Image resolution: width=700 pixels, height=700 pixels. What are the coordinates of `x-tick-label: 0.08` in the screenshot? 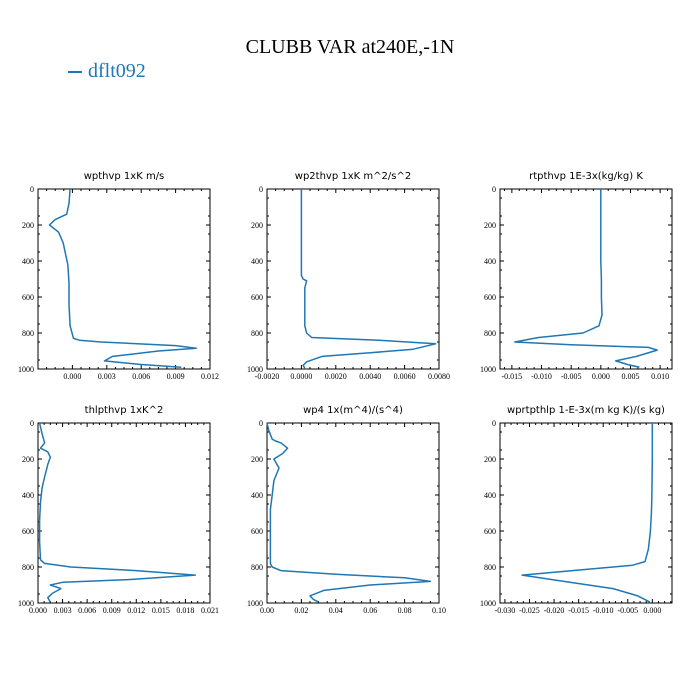 It's located at (405, 610).